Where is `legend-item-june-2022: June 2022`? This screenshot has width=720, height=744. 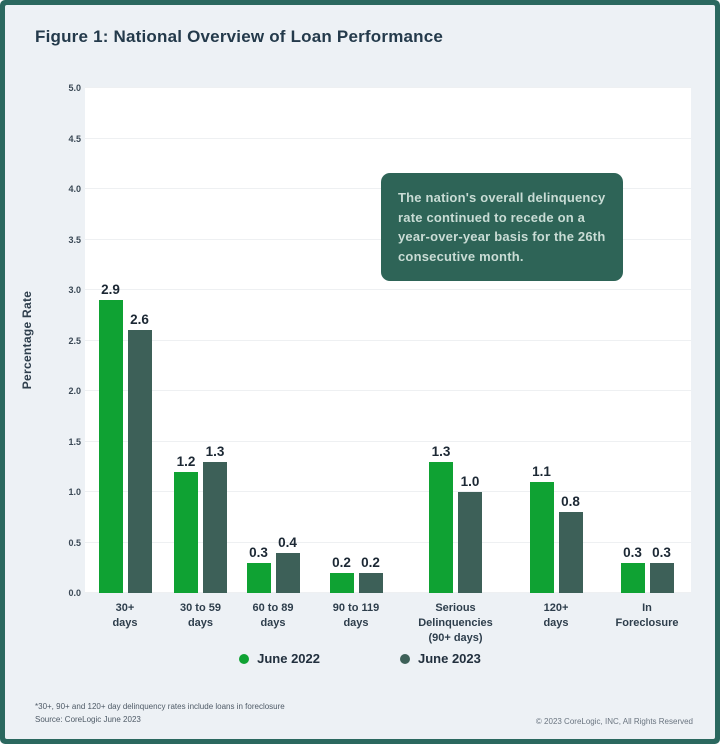 legend-item-june-2022: June 2022 is located at coordinates (279, 658).